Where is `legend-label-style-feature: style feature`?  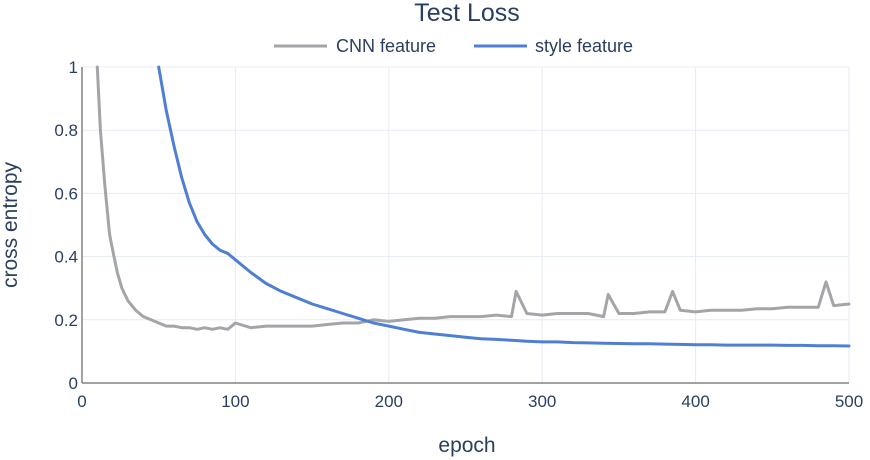 legend-label-style-feature: style feature is located at coordinates (584, 46).